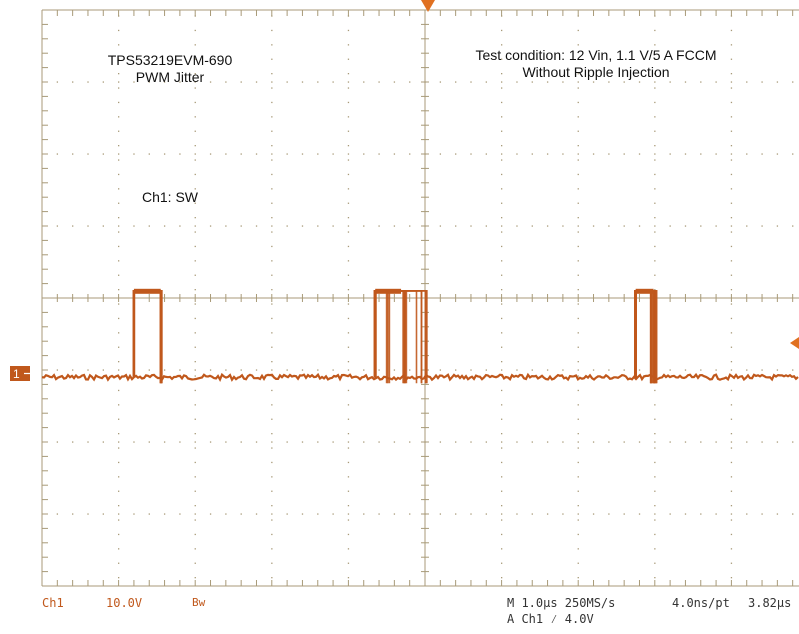  I want to click on ch1-trace, so click(420, 336).